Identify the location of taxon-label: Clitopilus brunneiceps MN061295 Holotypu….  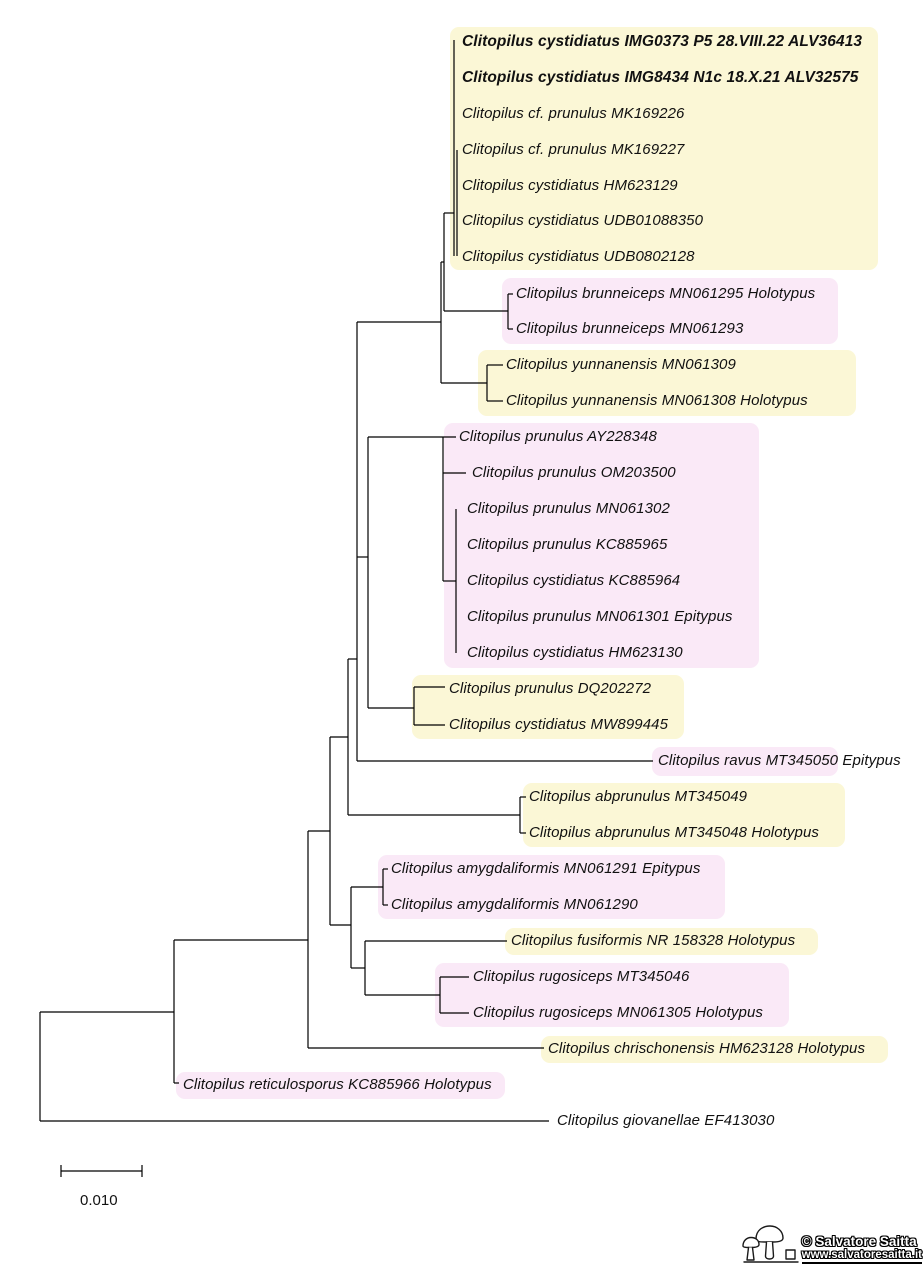
(666, 293).